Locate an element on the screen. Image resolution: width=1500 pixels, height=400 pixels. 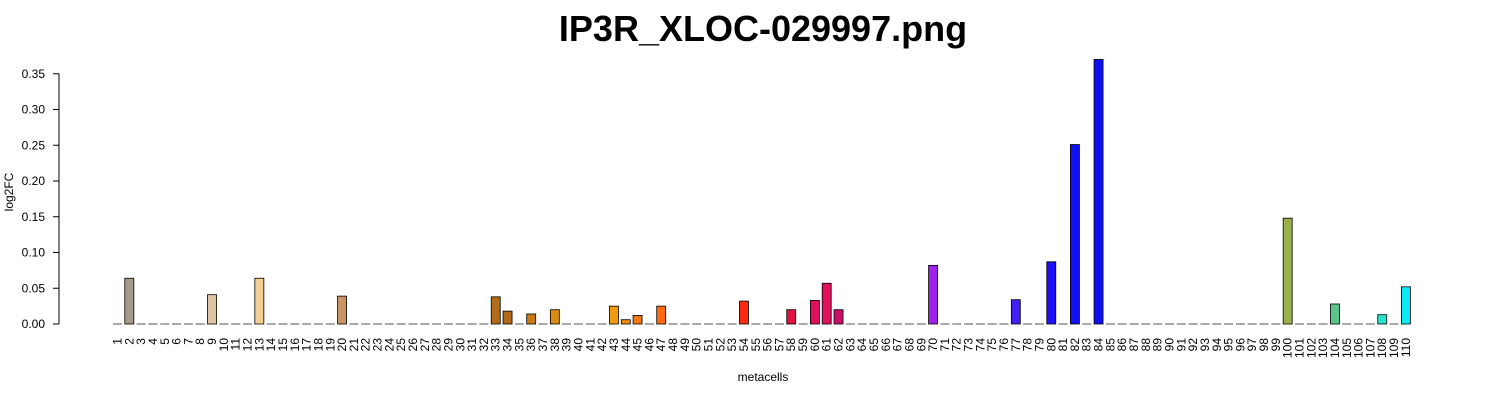
x-tick-label: 40 is located at coordinates (578, 345).